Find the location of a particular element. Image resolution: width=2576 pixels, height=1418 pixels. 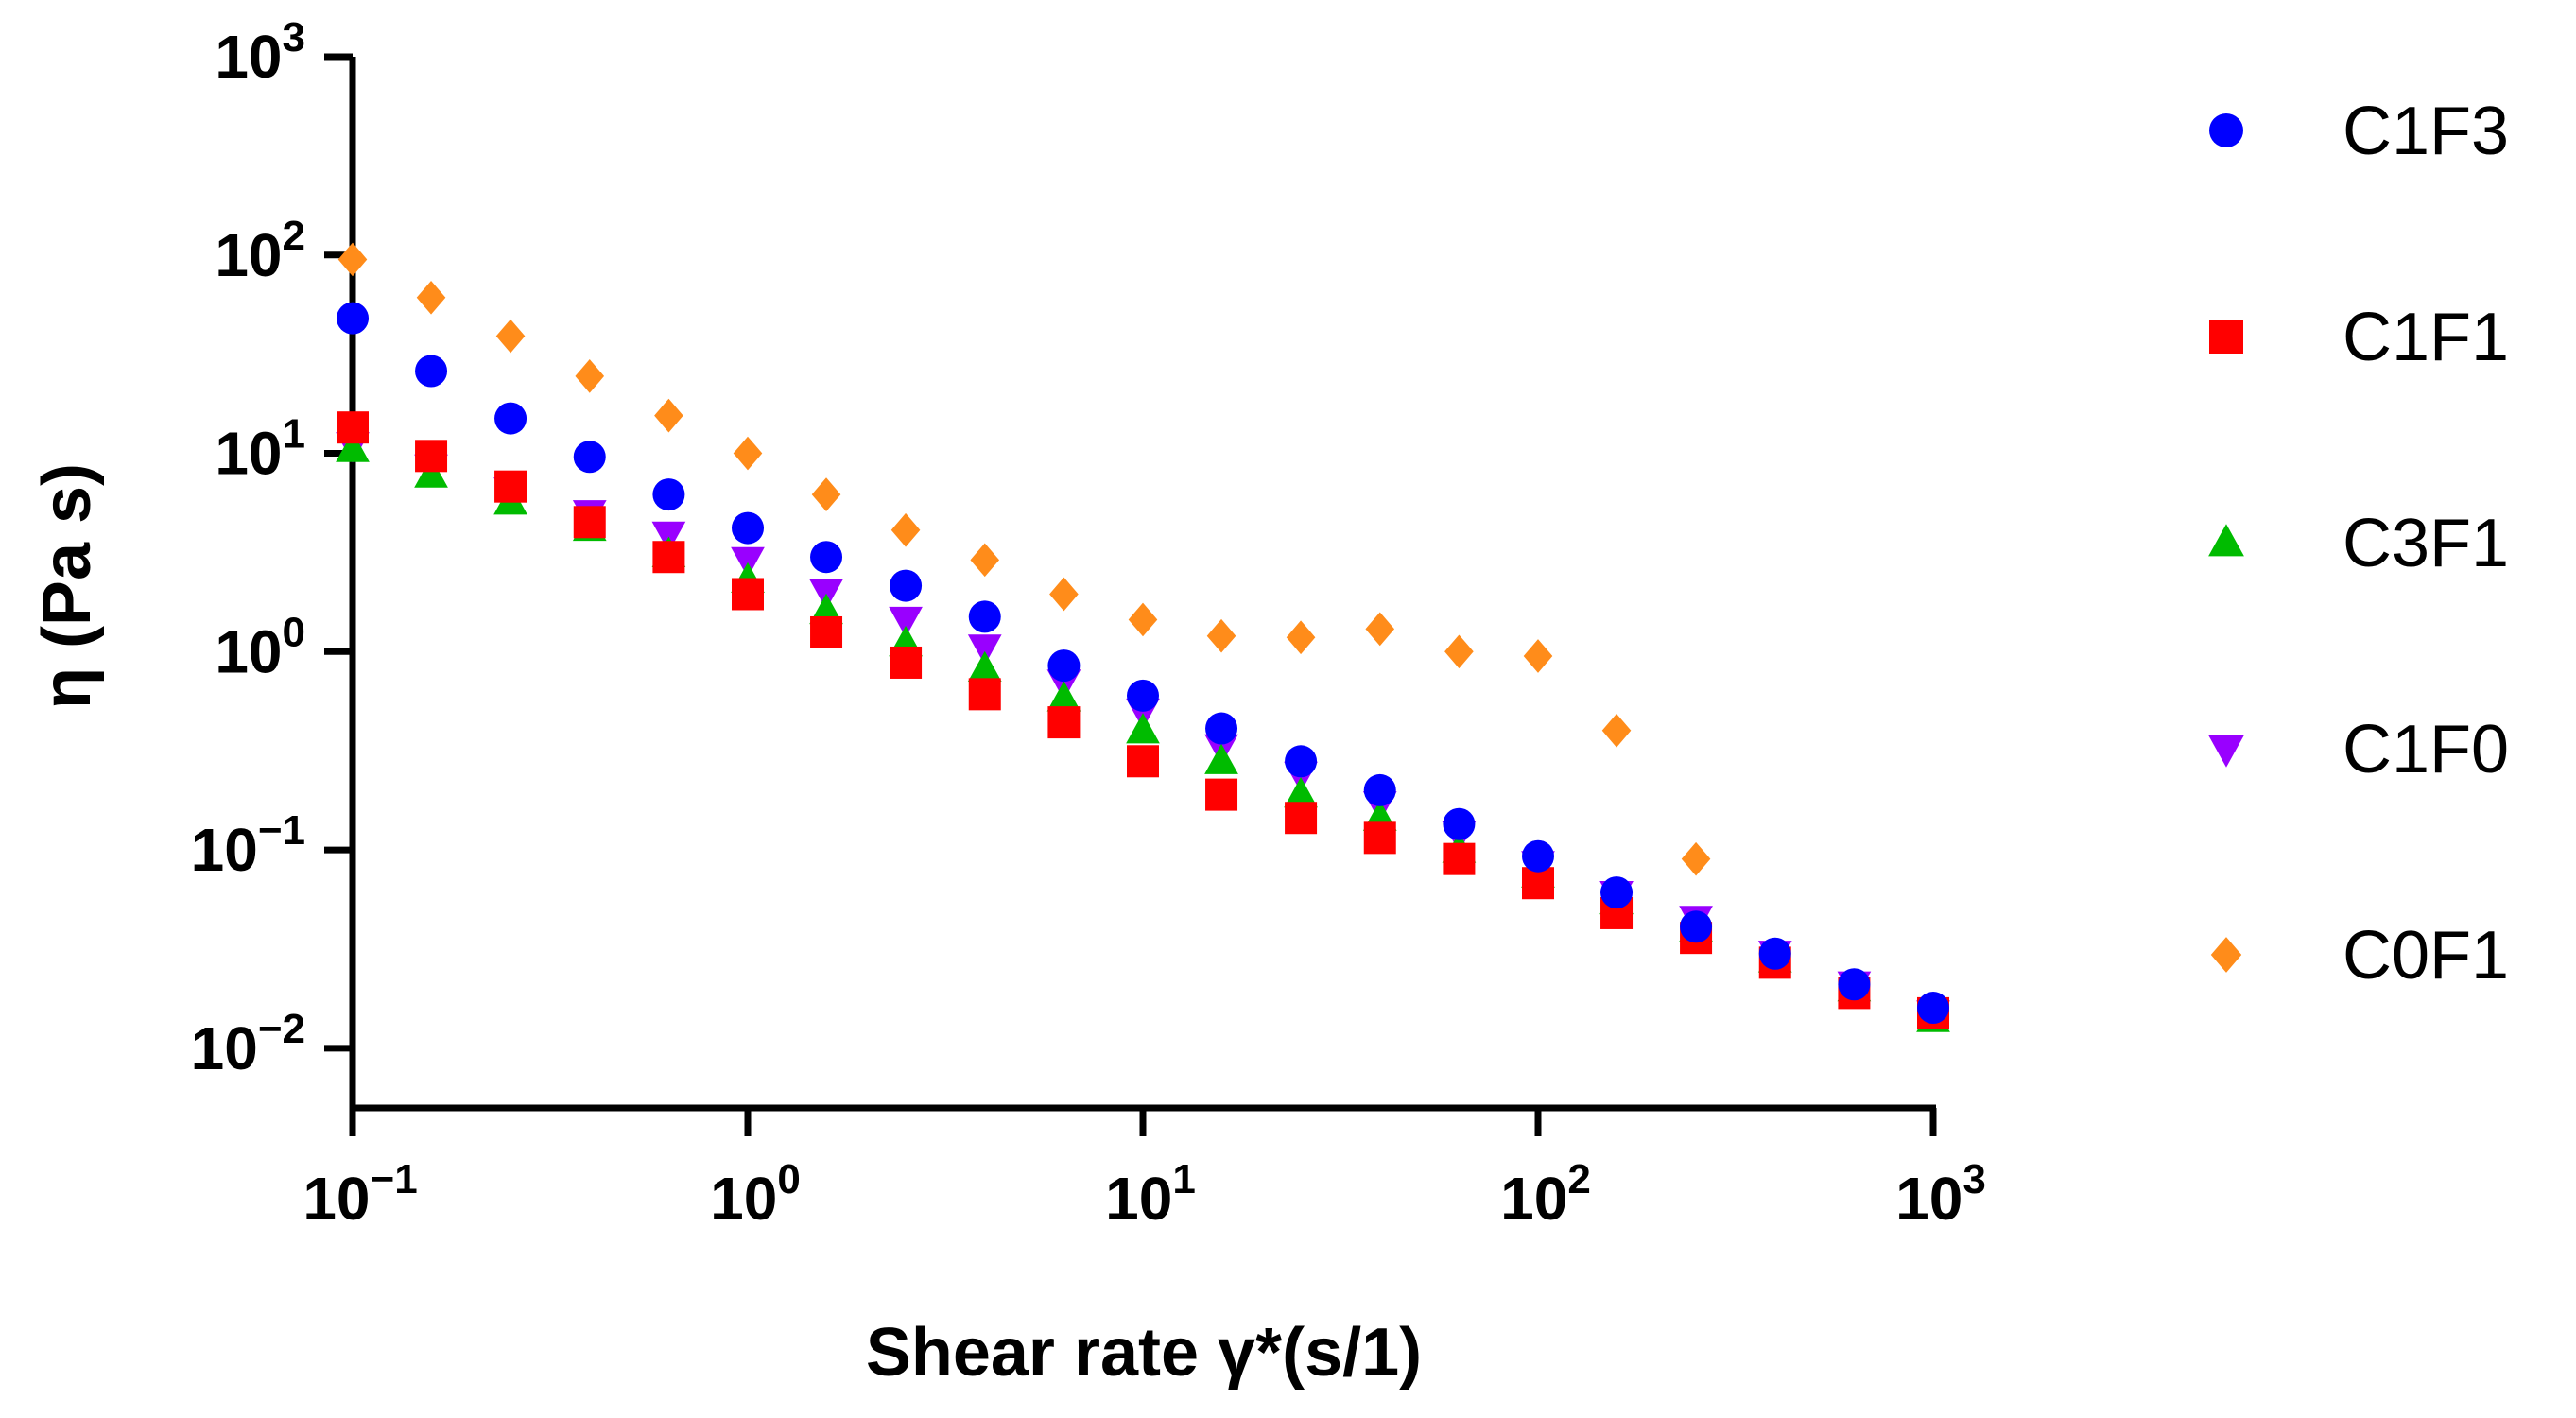

legend-item-c0f1: C0F1 is located at coordinates (2360, 956).